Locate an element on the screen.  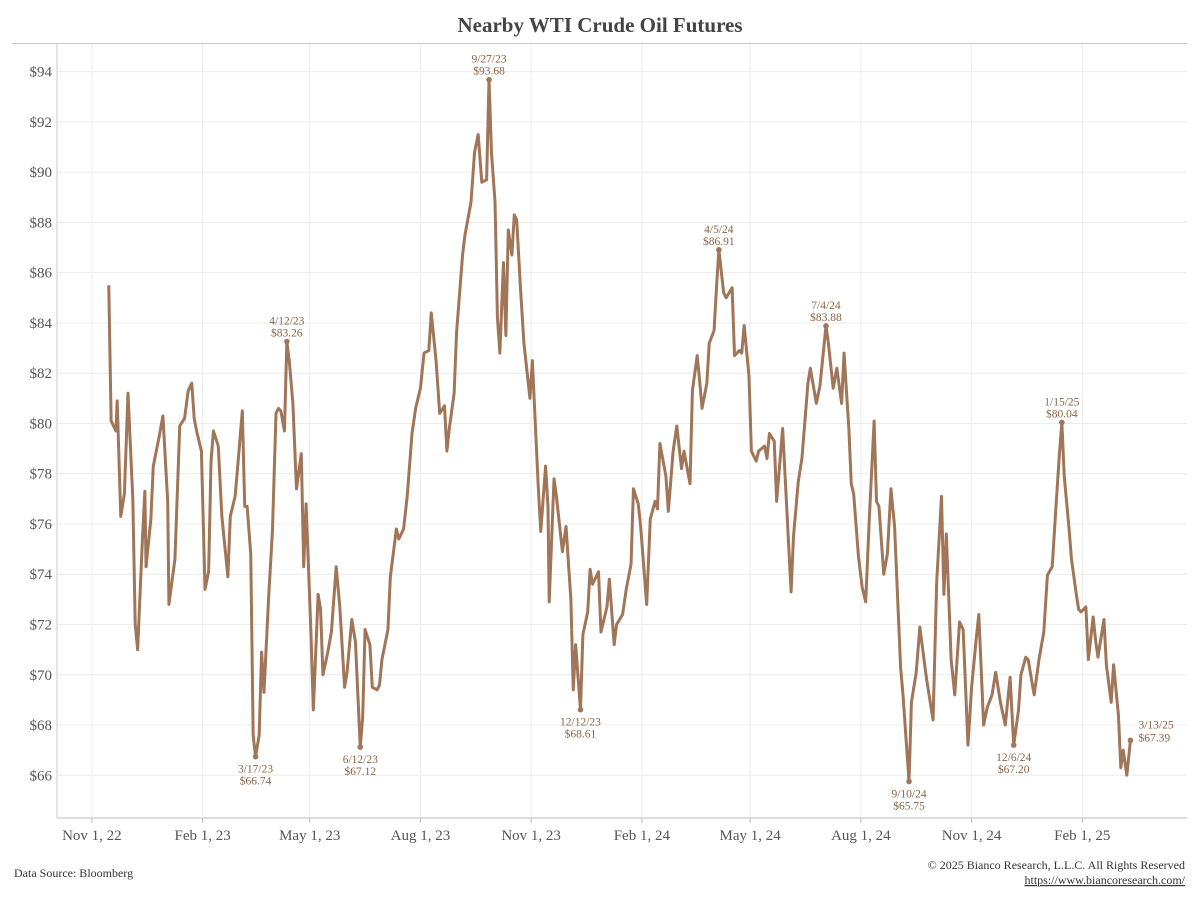
y-tick-label: $76 is located at coordinates (41, 525).